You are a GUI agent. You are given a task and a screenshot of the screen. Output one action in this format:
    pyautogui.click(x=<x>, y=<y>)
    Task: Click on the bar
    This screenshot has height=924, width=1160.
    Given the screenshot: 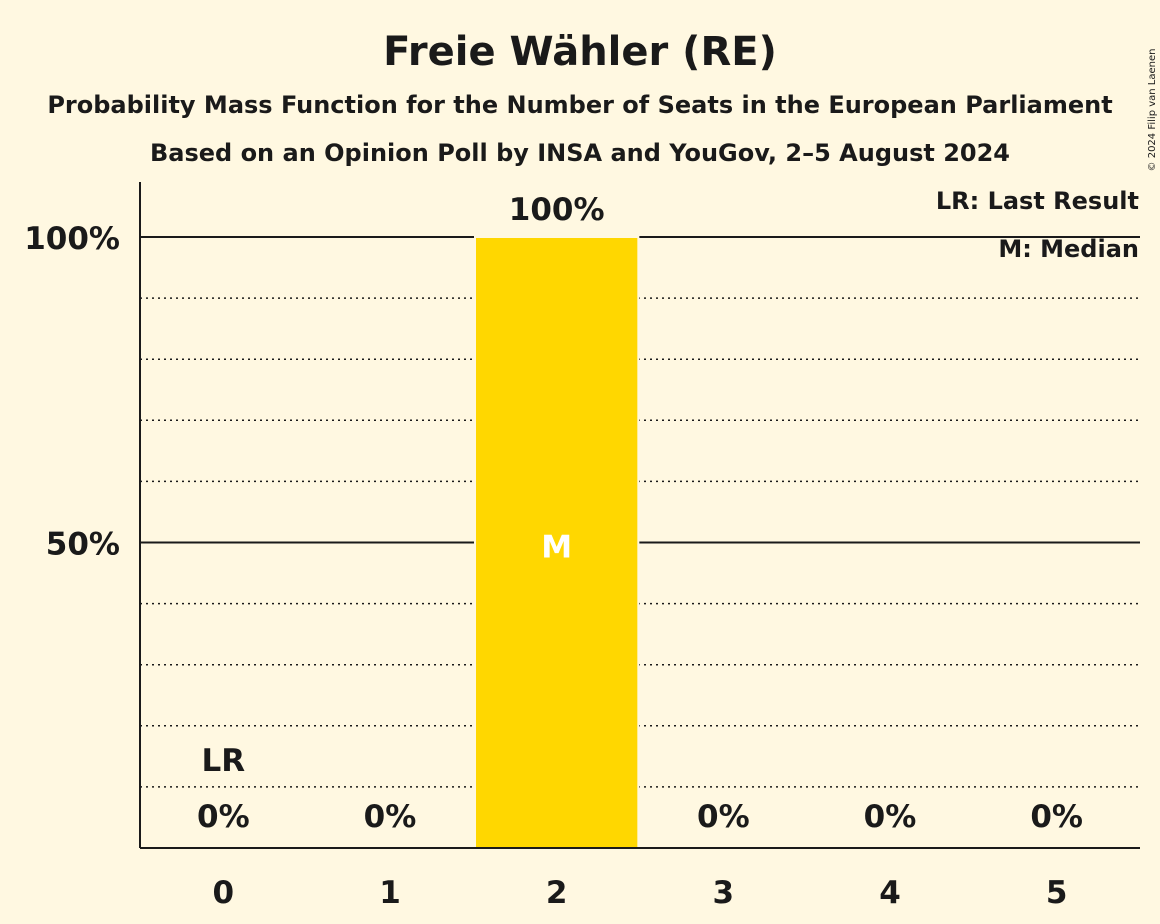 What is the action you would take?
    pyautogui.click(x=557, y=542)
    